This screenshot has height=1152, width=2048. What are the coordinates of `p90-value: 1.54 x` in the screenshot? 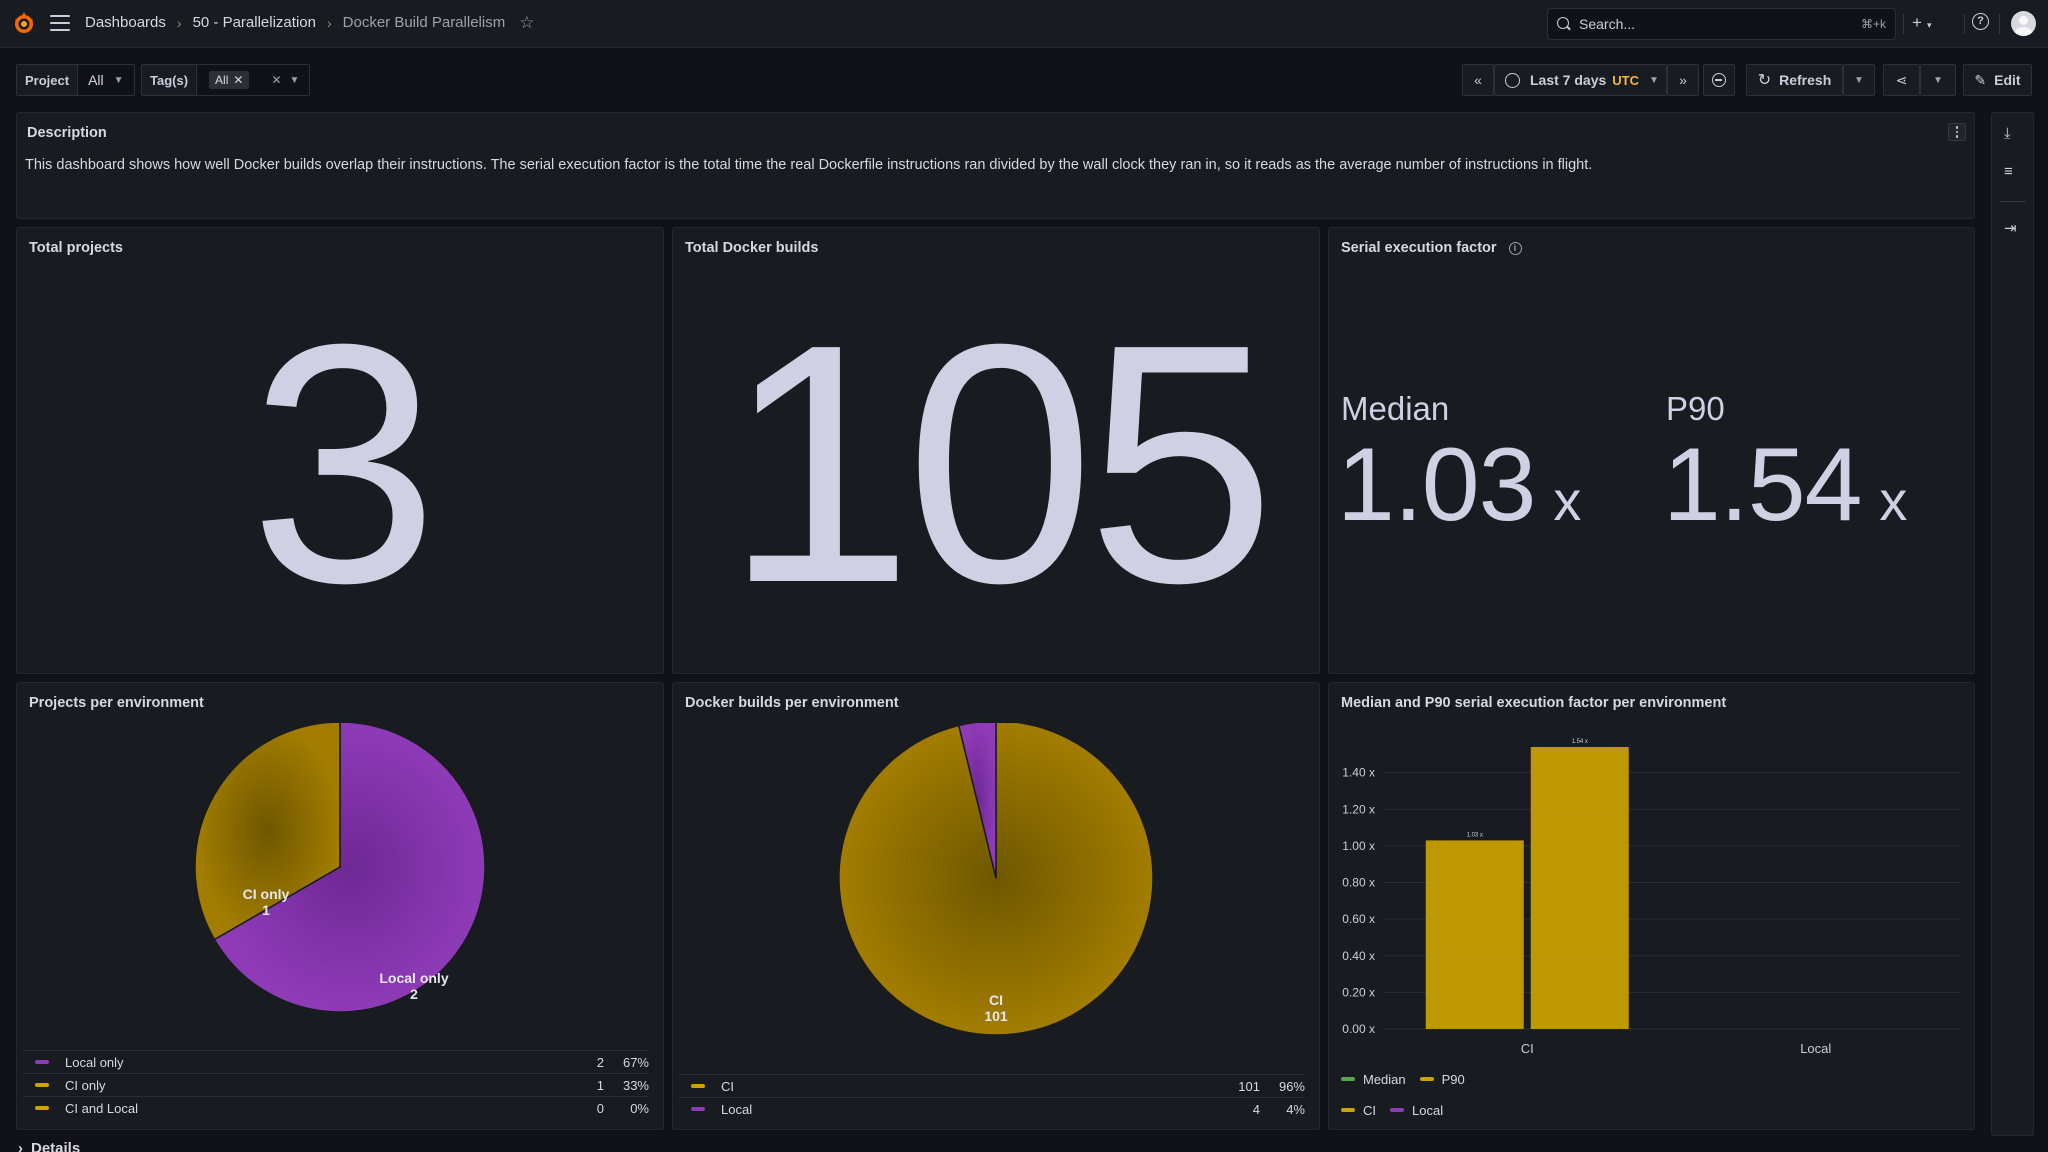 It's located at (1785, 485).